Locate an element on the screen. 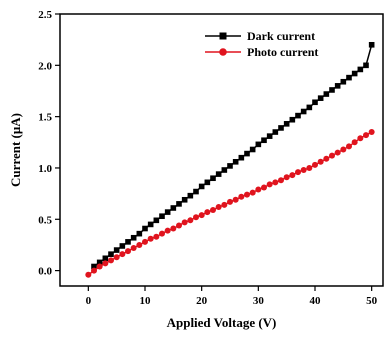  legend-label-dark-current: Dark current is located at coordinates (281, 36).